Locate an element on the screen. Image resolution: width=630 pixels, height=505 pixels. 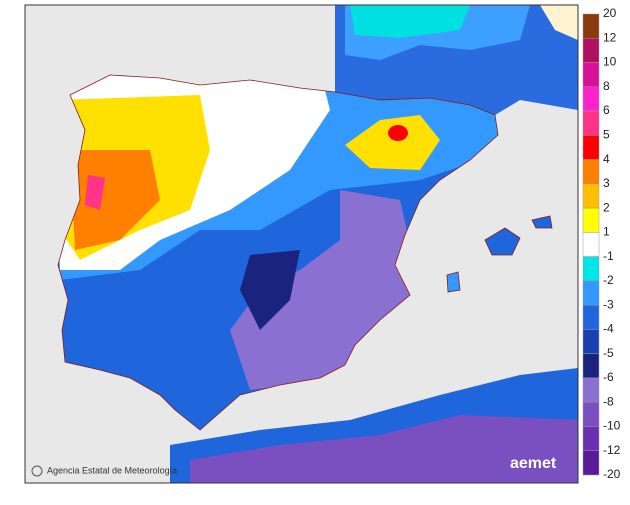
colorbar-label: 8 is located at coordinates (606, 86).